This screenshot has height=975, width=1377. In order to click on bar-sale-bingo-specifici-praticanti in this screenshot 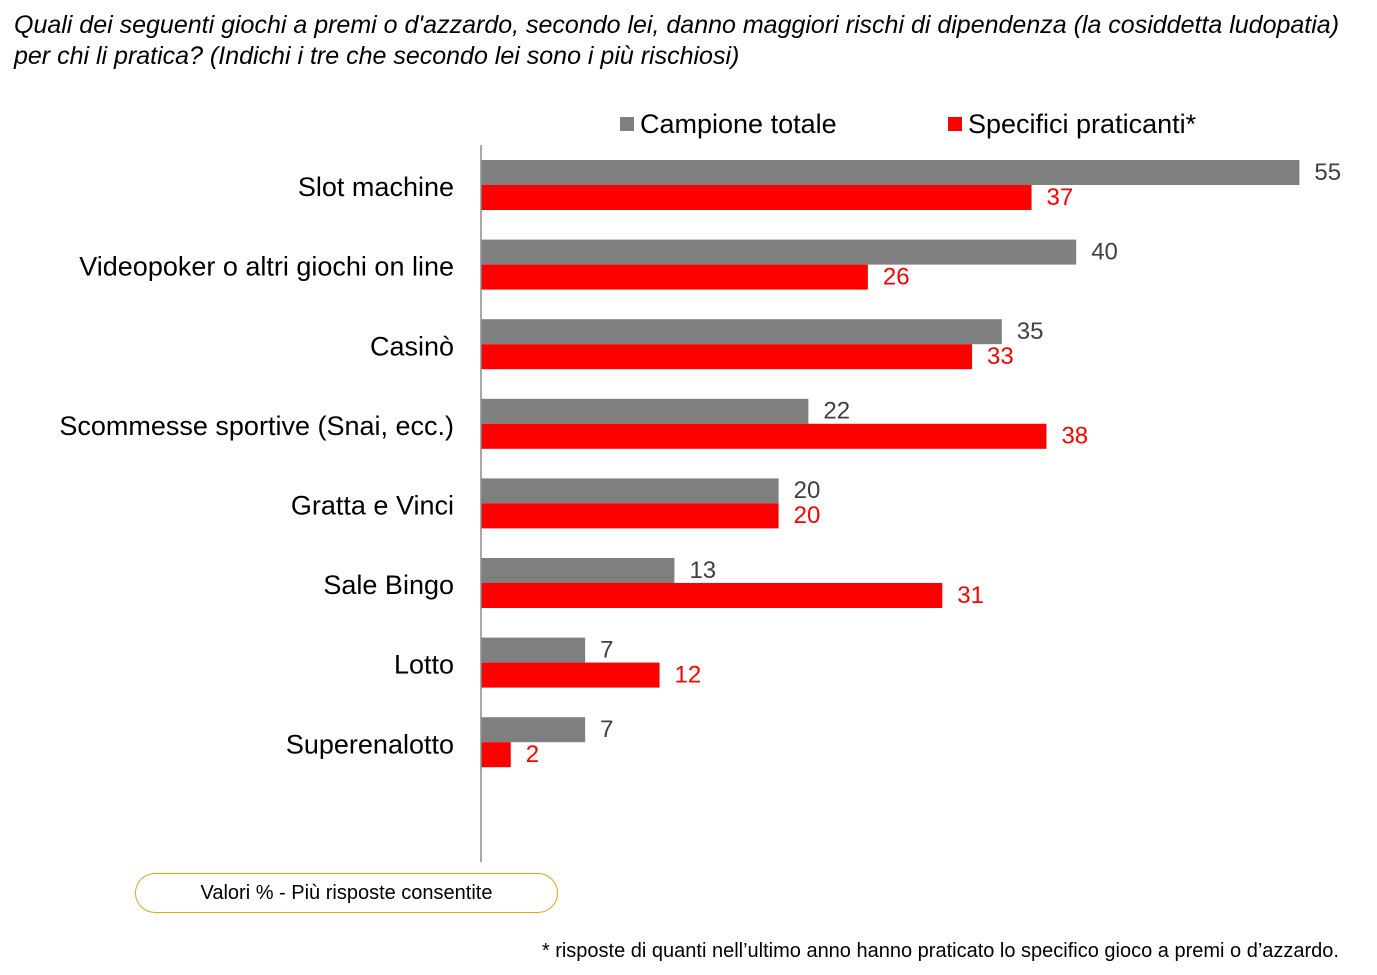, I will do `click(712, 595)`.